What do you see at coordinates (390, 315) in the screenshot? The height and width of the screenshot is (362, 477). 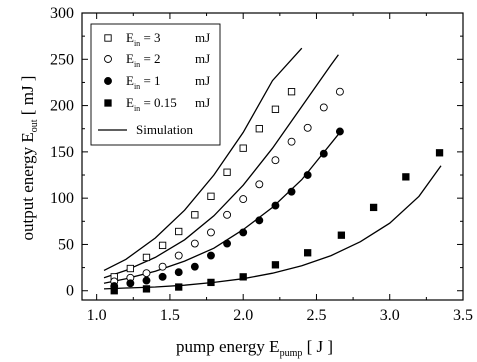 I see `x-tick-label: 3.0` at bounding box center [390, 315].